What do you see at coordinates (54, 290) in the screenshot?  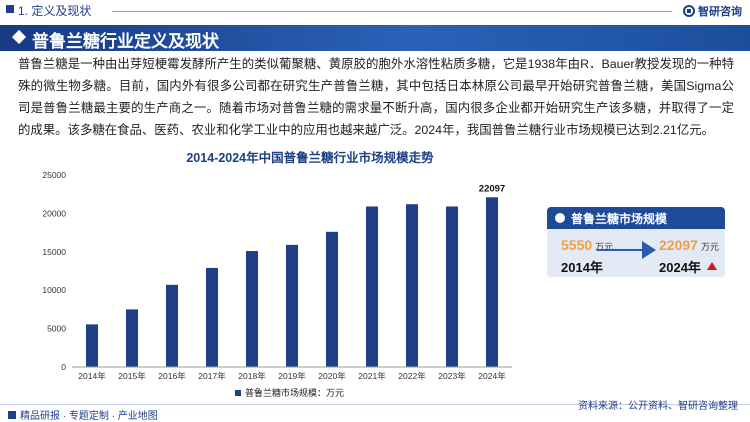 I see `y-tick-label: 10000` at bounding box center [54, 290].